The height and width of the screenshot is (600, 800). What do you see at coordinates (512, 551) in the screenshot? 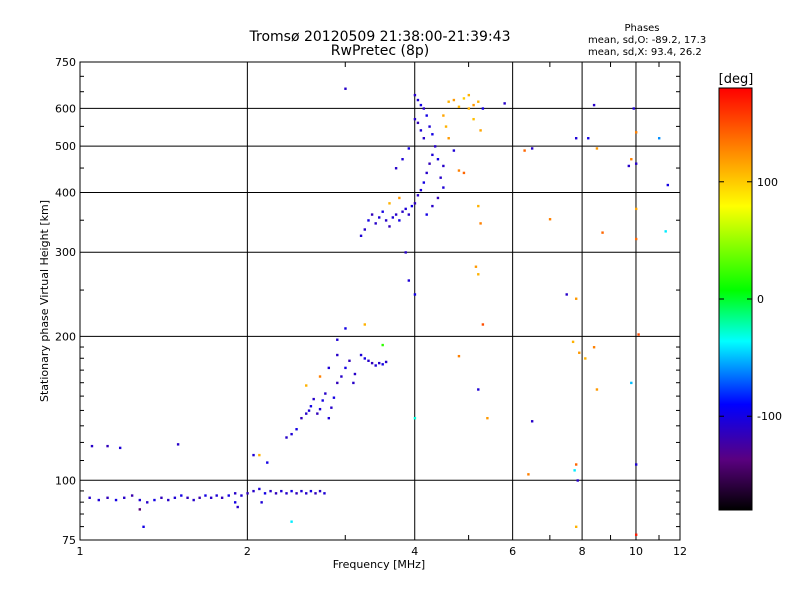
I see `x-tick-label: 6` at bounding box center [512, 551].